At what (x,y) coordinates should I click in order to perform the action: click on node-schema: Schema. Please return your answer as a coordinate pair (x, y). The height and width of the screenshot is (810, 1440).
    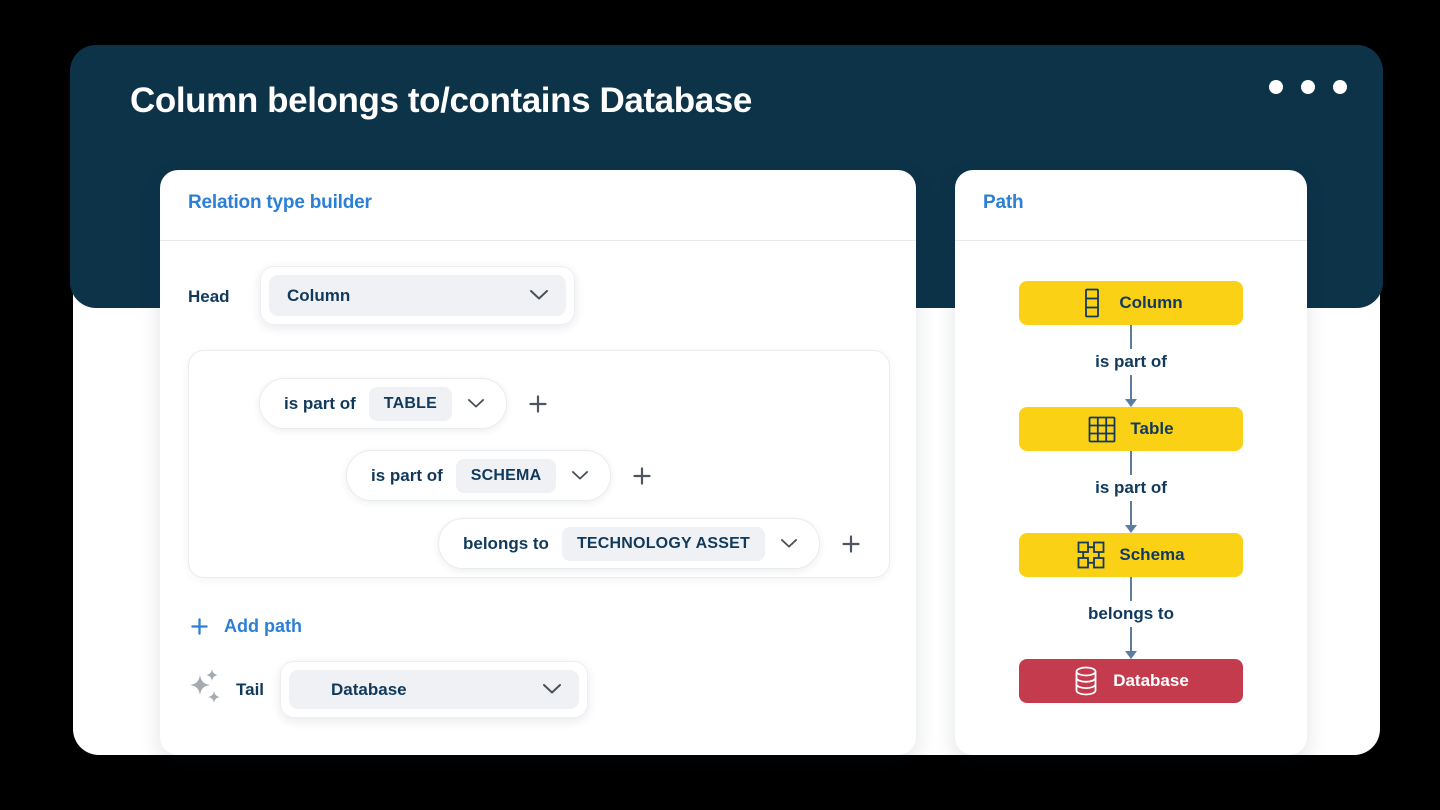
    Looking at the image, I should click on (1131, 555).